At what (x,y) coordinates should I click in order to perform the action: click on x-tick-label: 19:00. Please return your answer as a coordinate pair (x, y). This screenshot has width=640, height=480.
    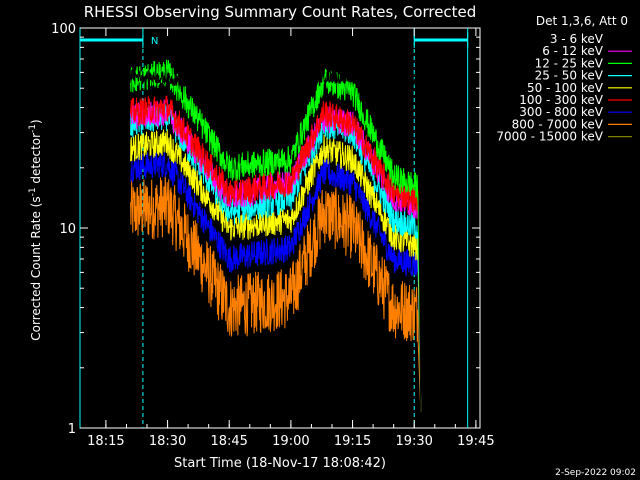
    Looking at the image, I should click on (290, 441).